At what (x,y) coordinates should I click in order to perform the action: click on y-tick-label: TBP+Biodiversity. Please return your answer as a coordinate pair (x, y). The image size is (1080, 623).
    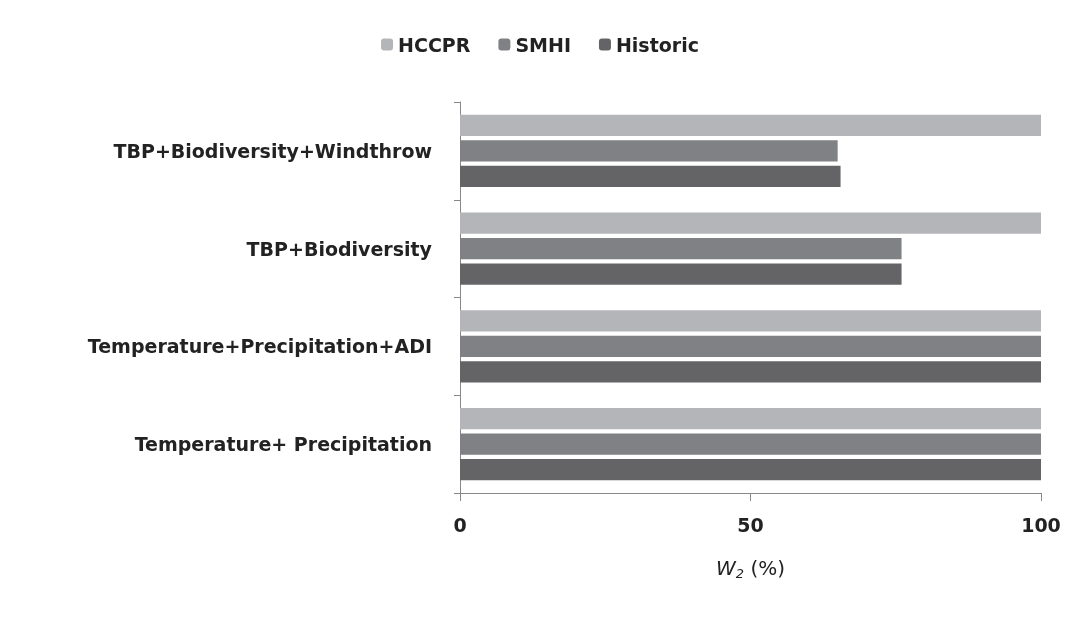
    Looking at the image, I should click on (339, 248).